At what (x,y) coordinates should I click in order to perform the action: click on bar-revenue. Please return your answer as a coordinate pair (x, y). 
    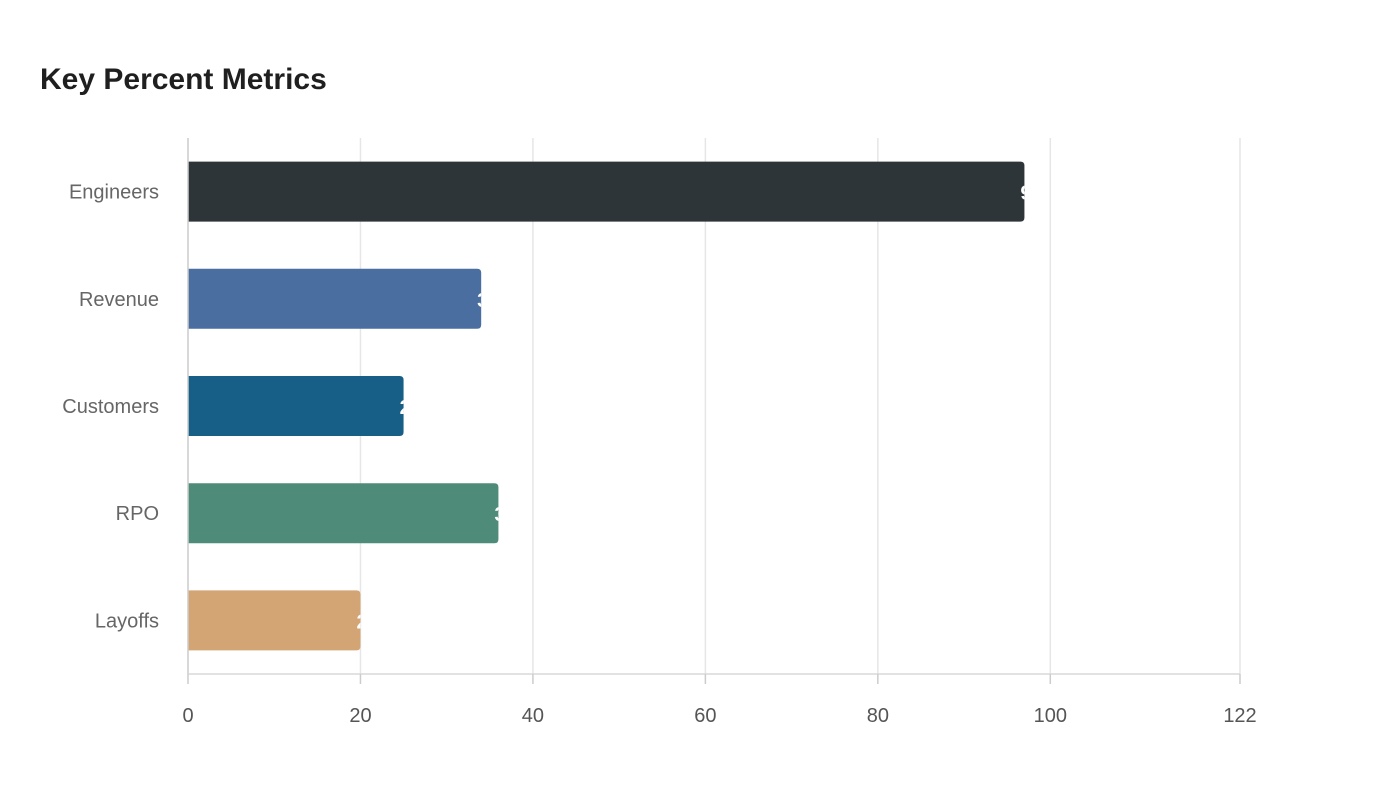
    Looking at the image, I should click on (335, 298).